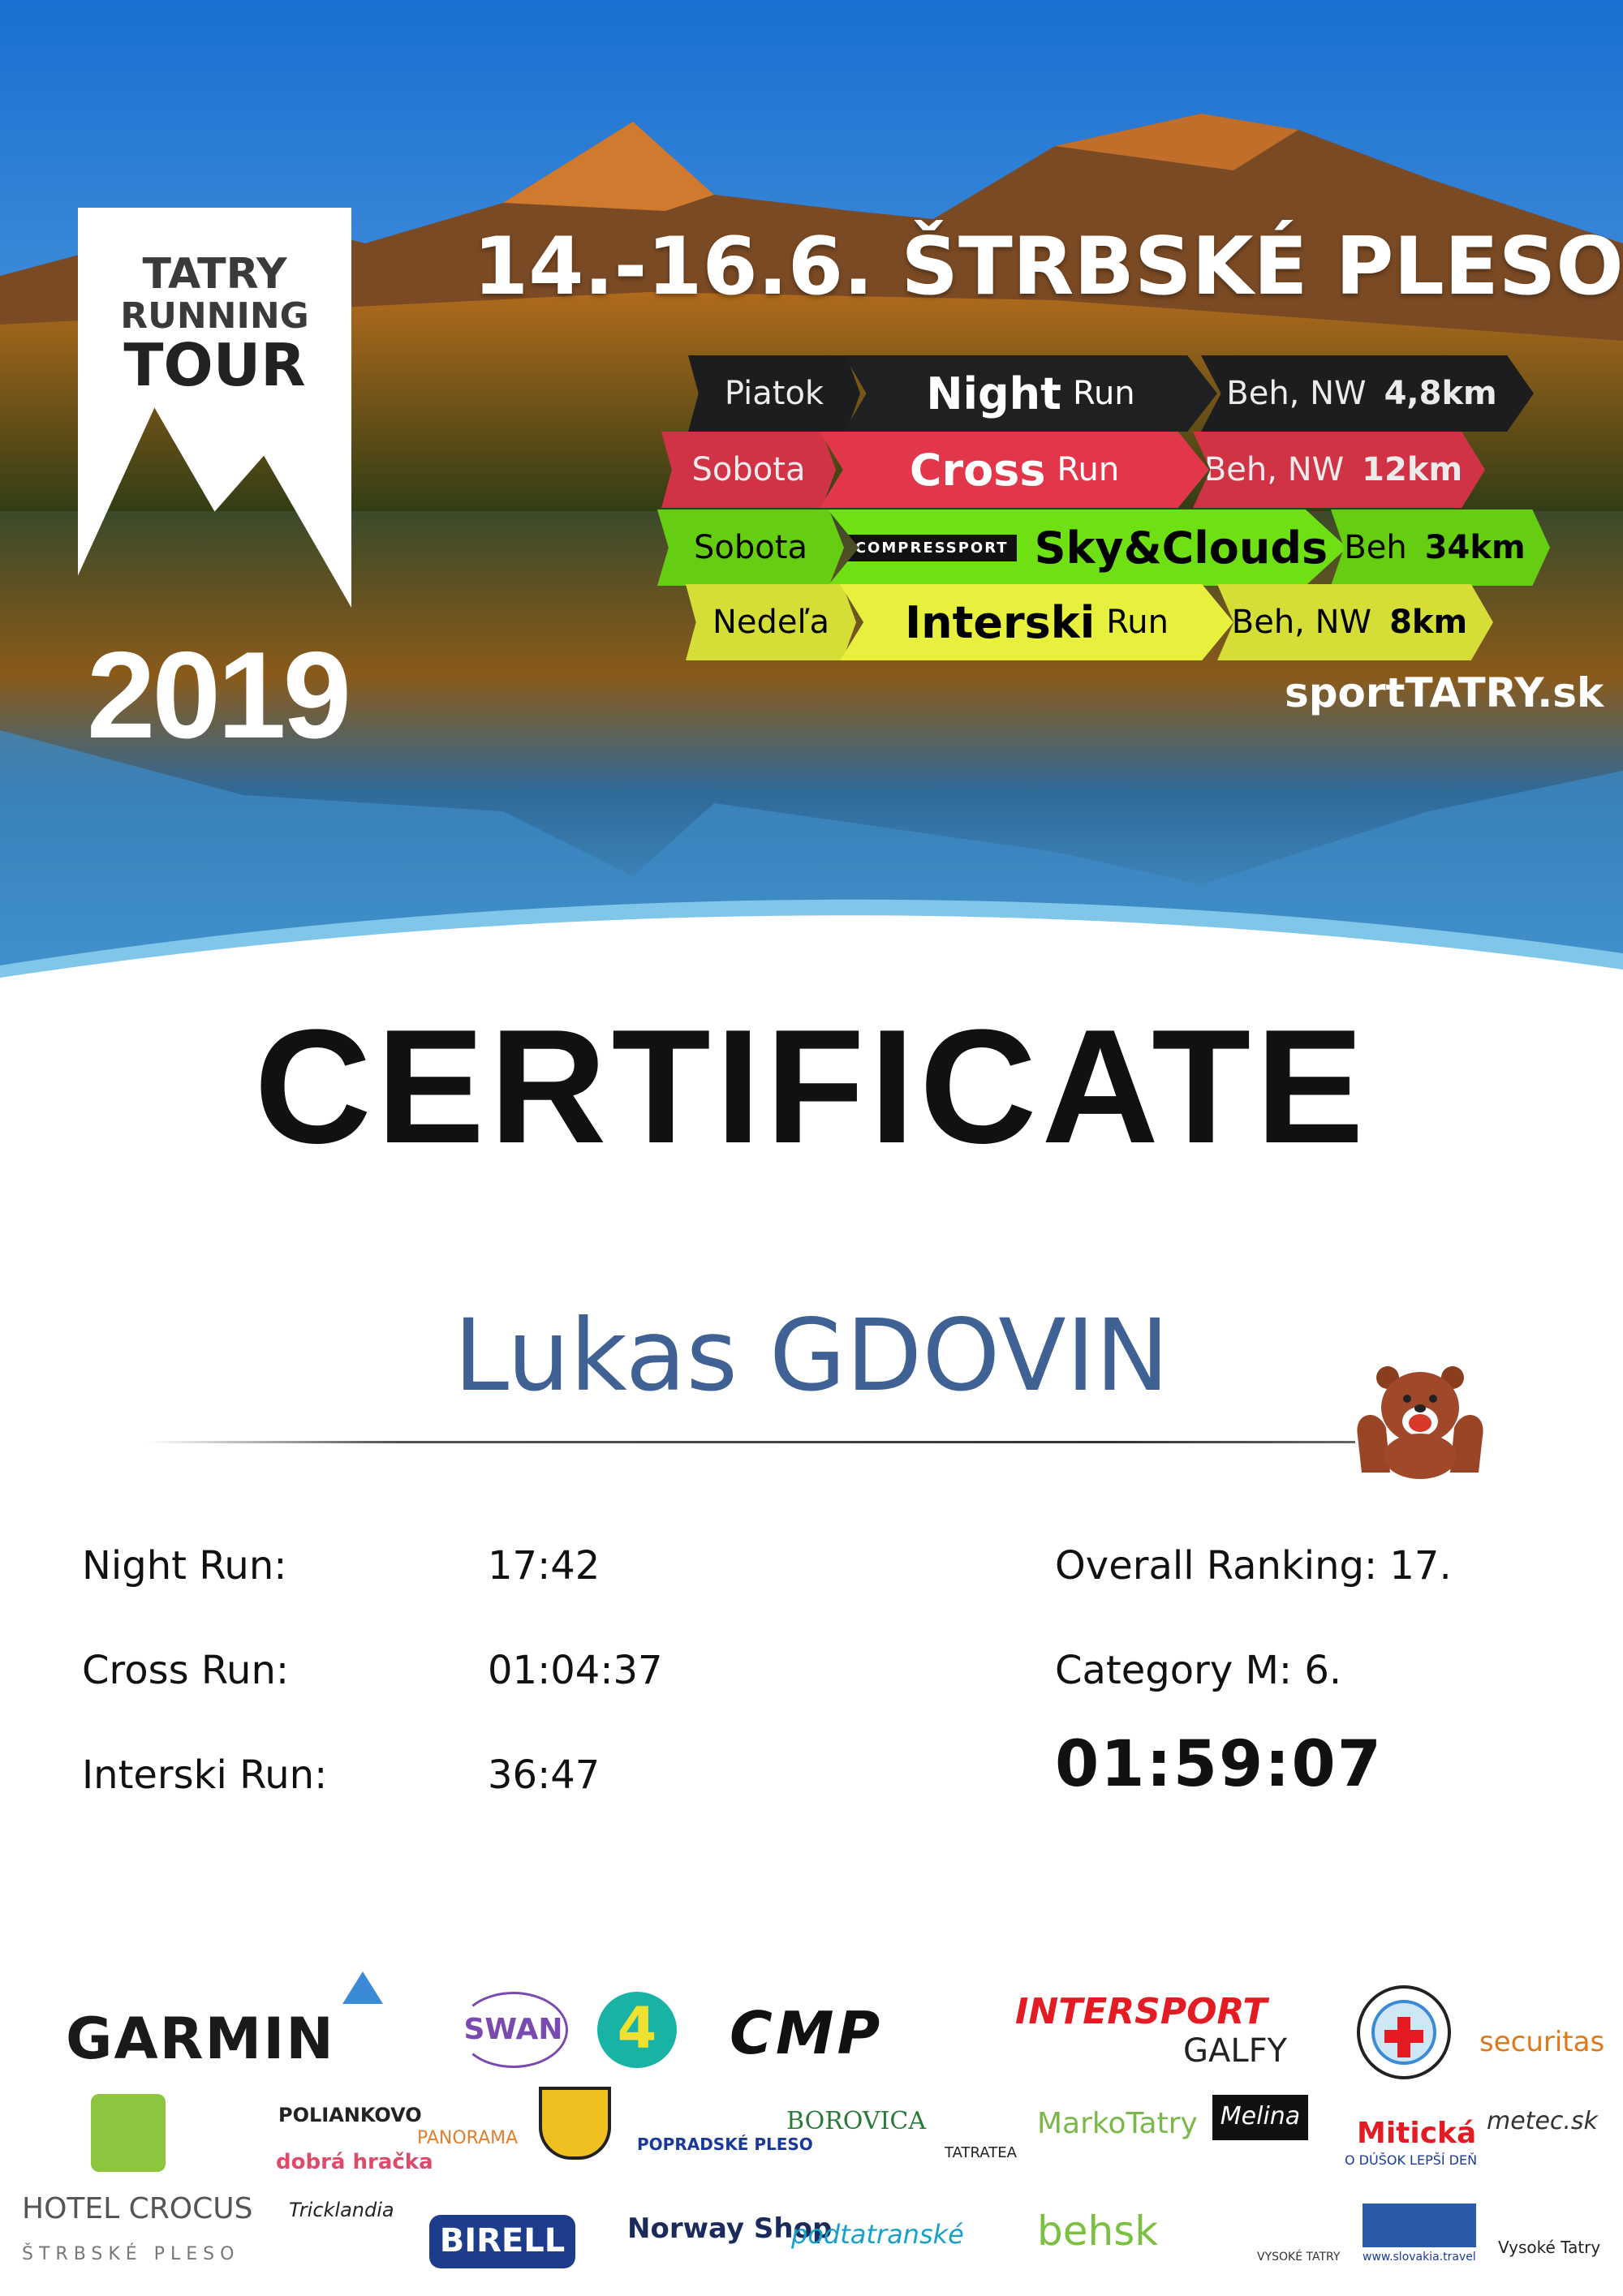  Describe the element at coordinates (926, 547) in the screenshot. I see `race-sponsor: COMPRESSPORT` at that location.